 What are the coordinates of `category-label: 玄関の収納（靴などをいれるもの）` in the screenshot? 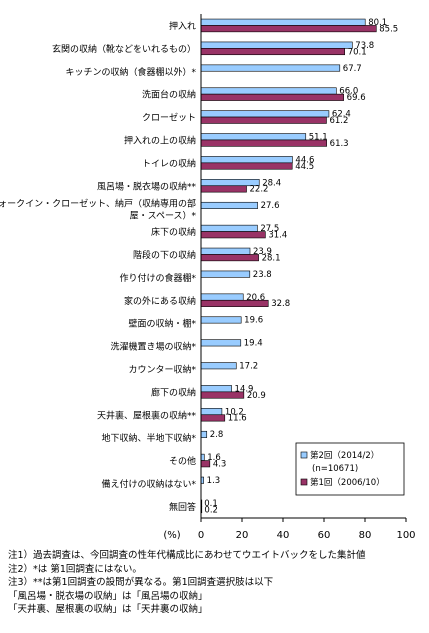 It's located at (124, 49).